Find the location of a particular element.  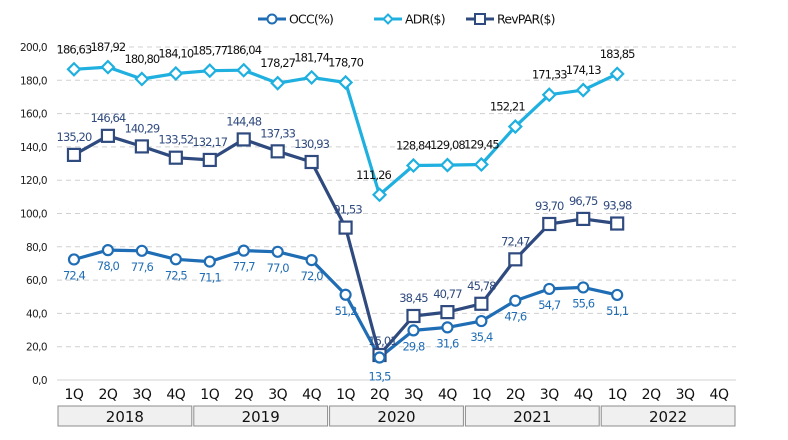

y-tick-label: 200,0 is located at coordinates (33, 48).